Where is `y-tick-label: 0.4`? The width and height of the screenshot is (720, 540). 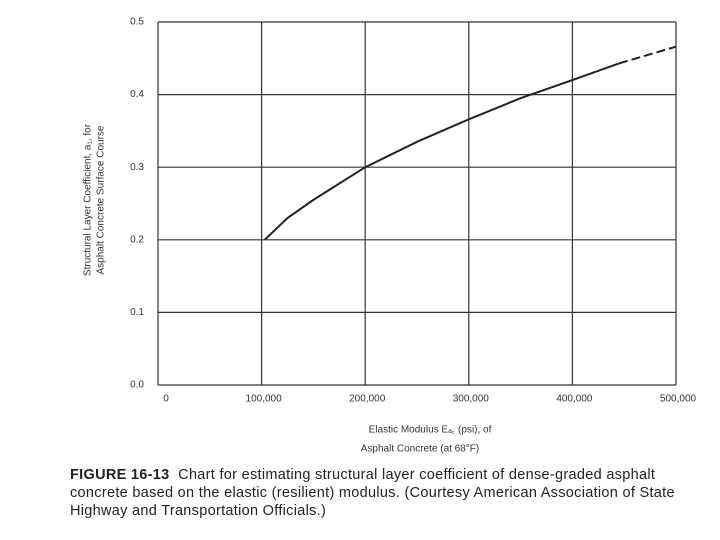
y-tick-label: 0.4 is located at coordinates (137, 94).